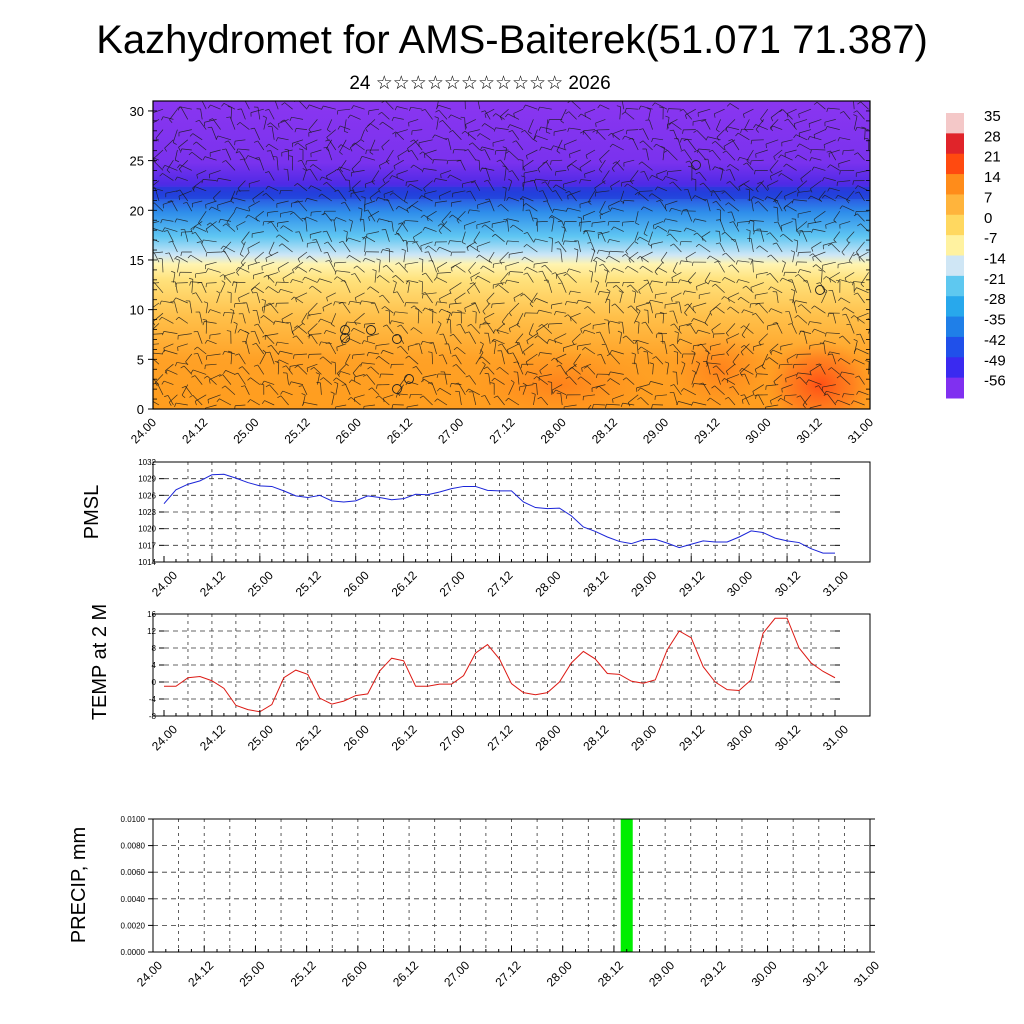 The image size is (1024, 1024). I want to click on precip-y-tick-label: 0.0020, so click(133, 925).